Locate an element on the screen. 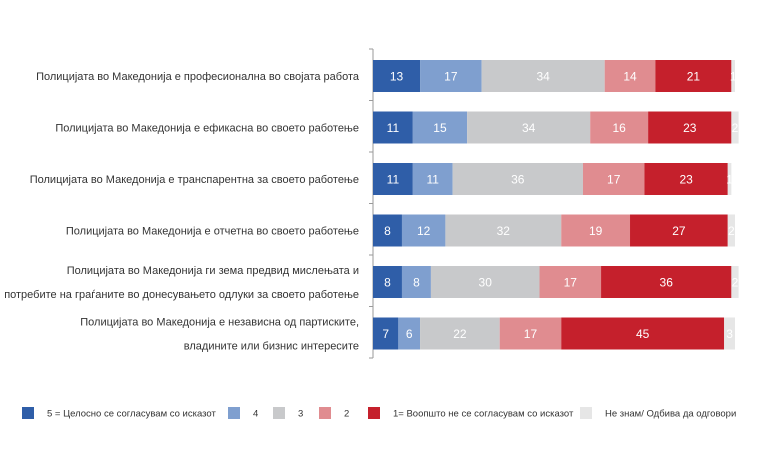 Image resolution: width=763 pixels, height=451 pixels. data-label: 45 is located at coordinates (643, 334).